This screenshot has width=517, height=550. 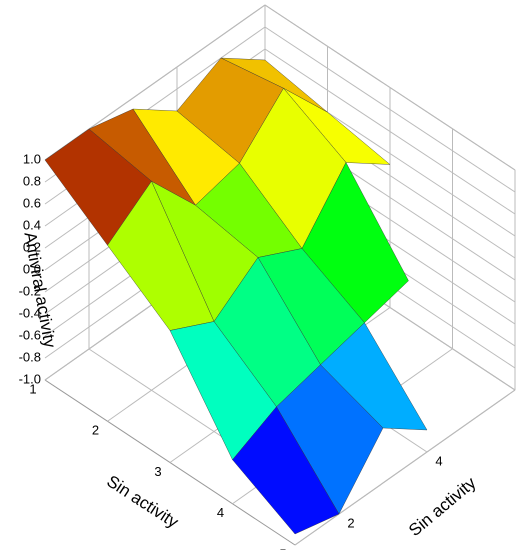 What do you see at coordinates (350, 522) in the screenshot?
I see `y-tick-label: 2` at bounding box center [350, 522].